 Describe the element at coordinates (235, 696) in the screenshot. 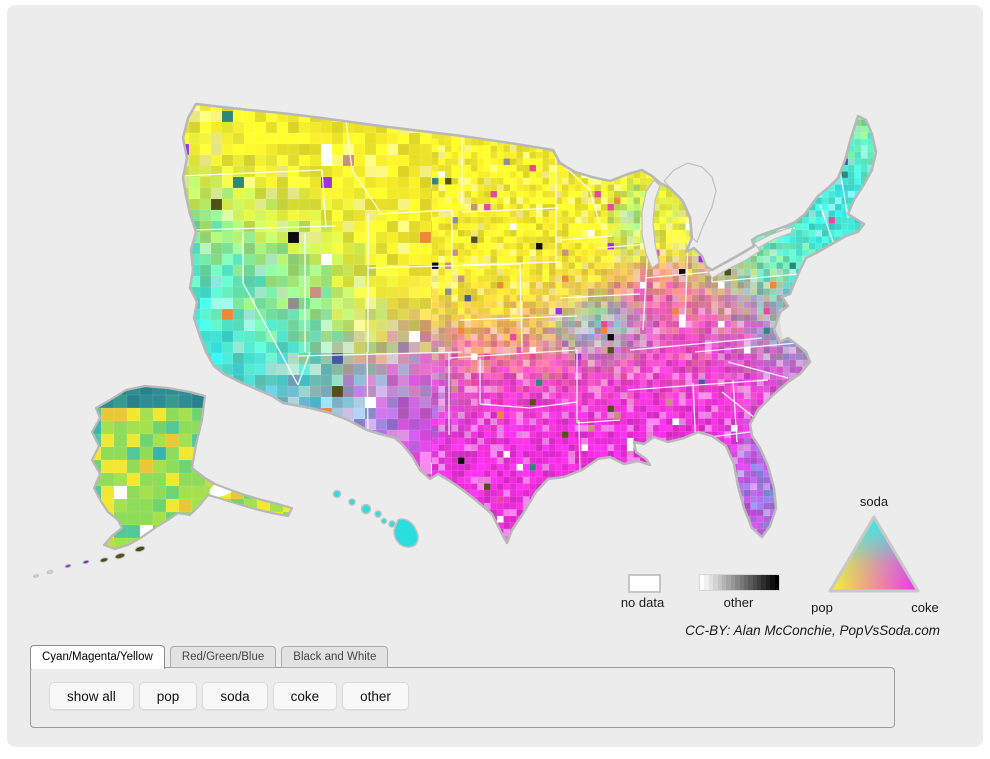

I see `soda-button: soda` at that location.